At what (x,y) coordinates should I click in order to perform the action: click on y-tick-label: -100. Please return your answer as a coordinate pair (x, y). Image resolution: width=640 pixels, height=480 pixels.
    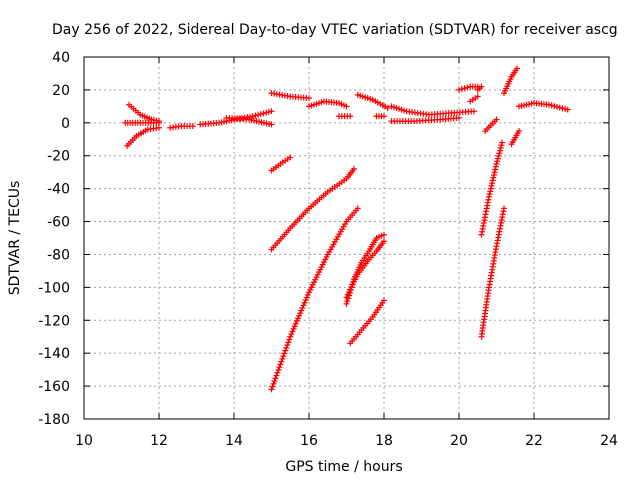
    Looking at the image, I should click on (54, 288).